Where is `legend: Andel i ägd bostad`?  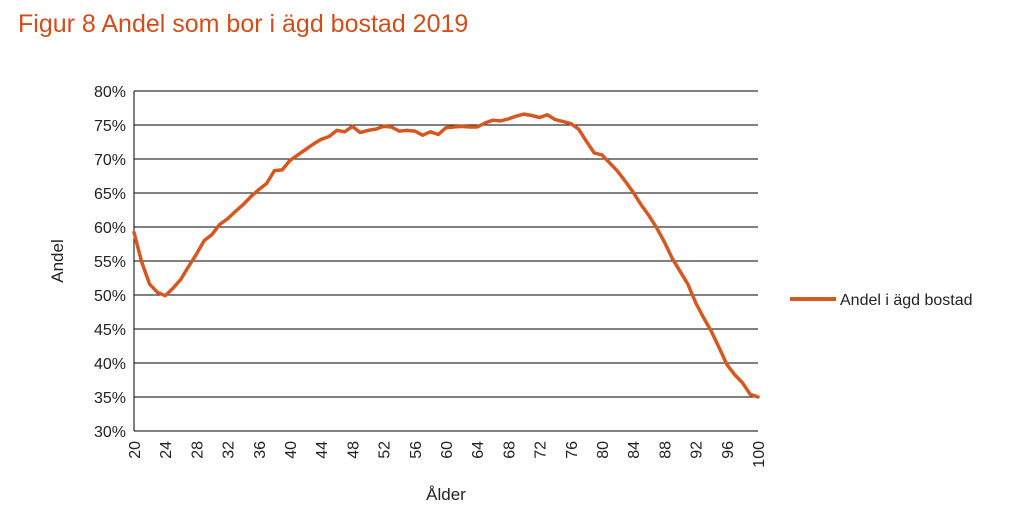 legend: Andel i ägd bostad is located at coordinates (881, 300).